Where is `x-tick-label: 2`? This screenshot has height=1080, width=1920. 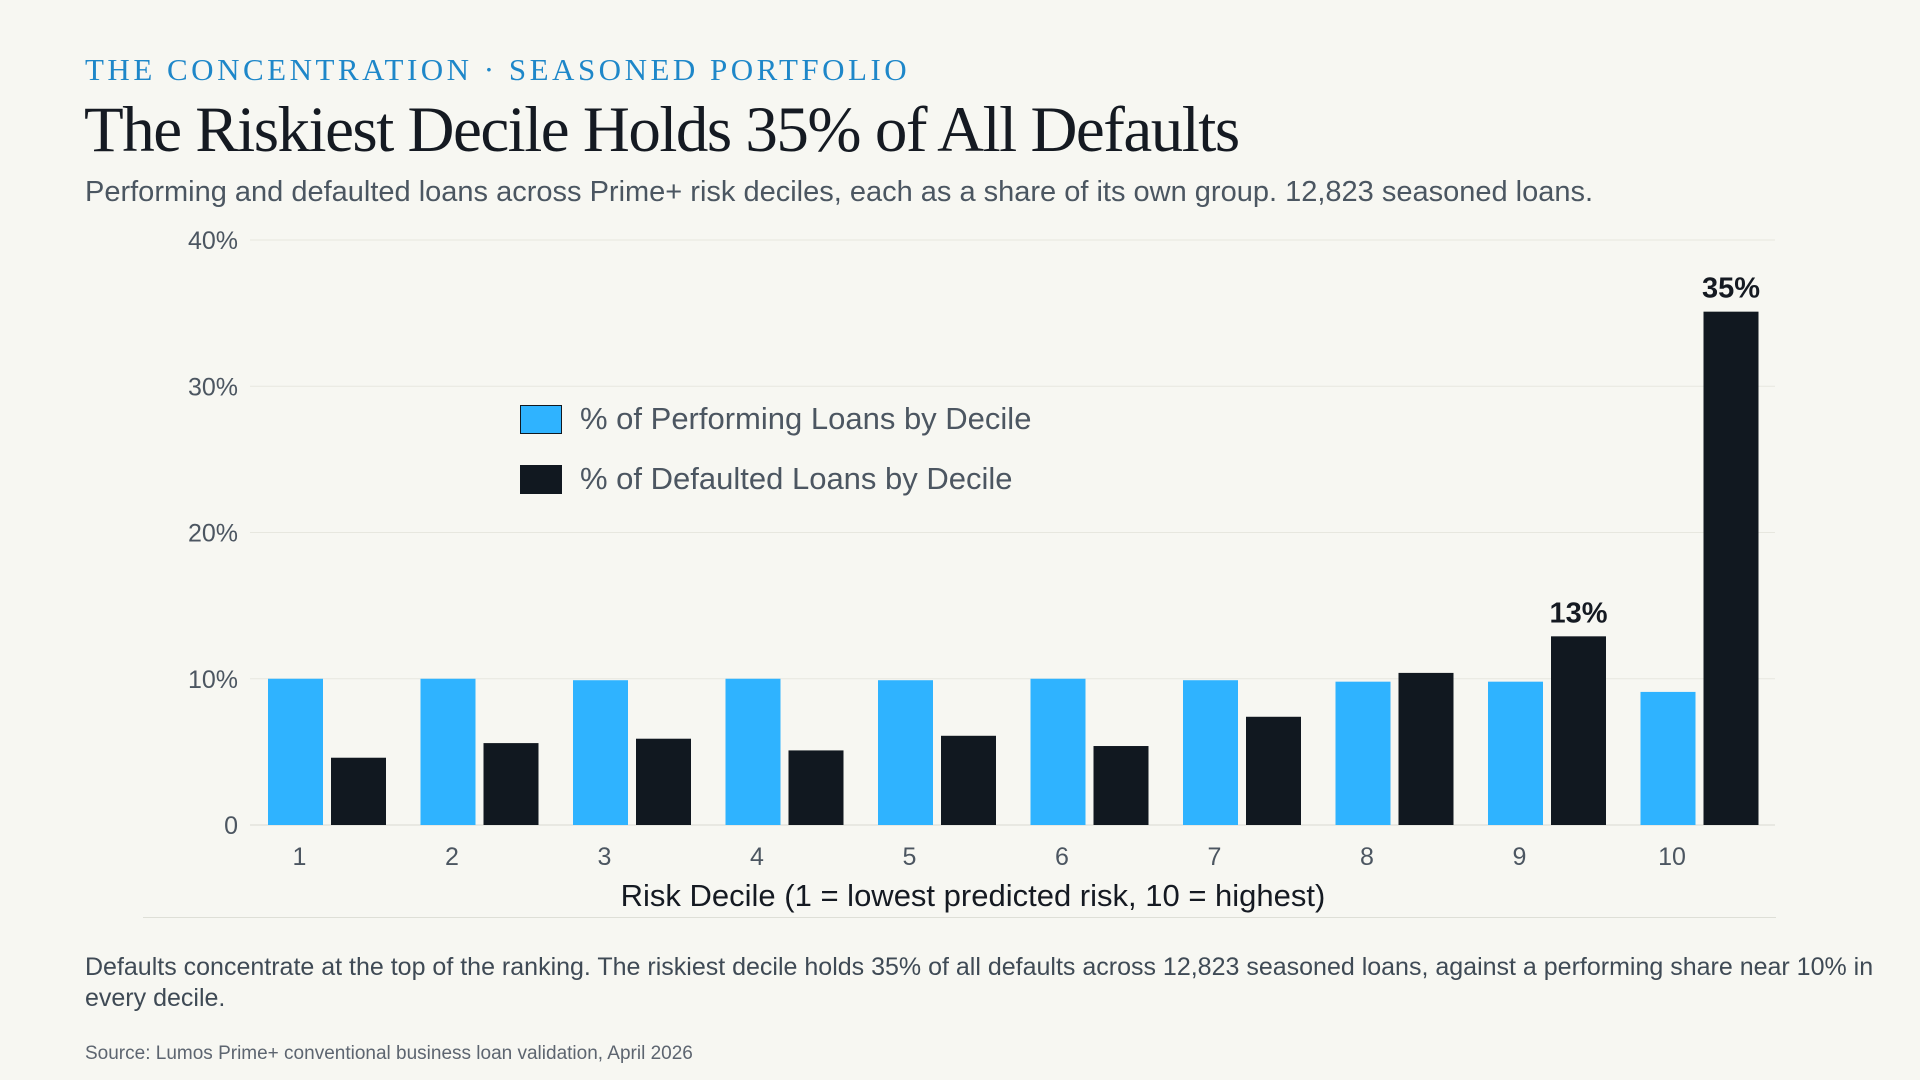 x-tick-label: 2 is located at coordinates (452, 857).